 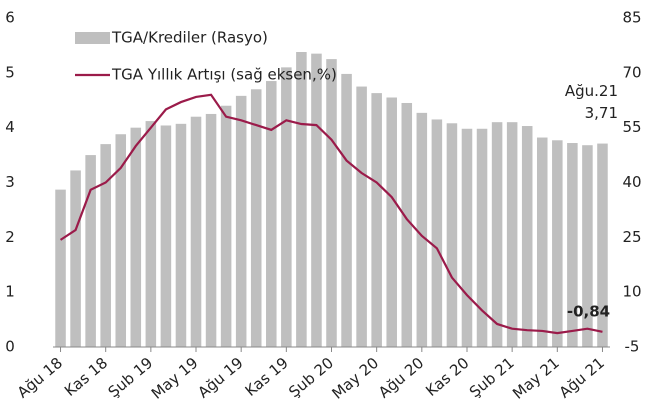 I want to click on x-tick-label: Kas 18, so click(x=86, y=377).